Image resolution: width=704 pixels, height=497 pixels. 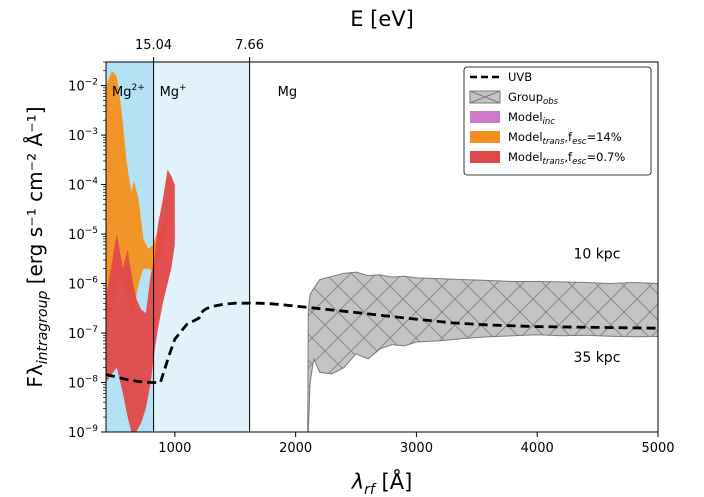 What do you see at coordinates (173, 91) in the screenshot?
I see `region-label-mg: Mg+` at bounding box center [173, 91].